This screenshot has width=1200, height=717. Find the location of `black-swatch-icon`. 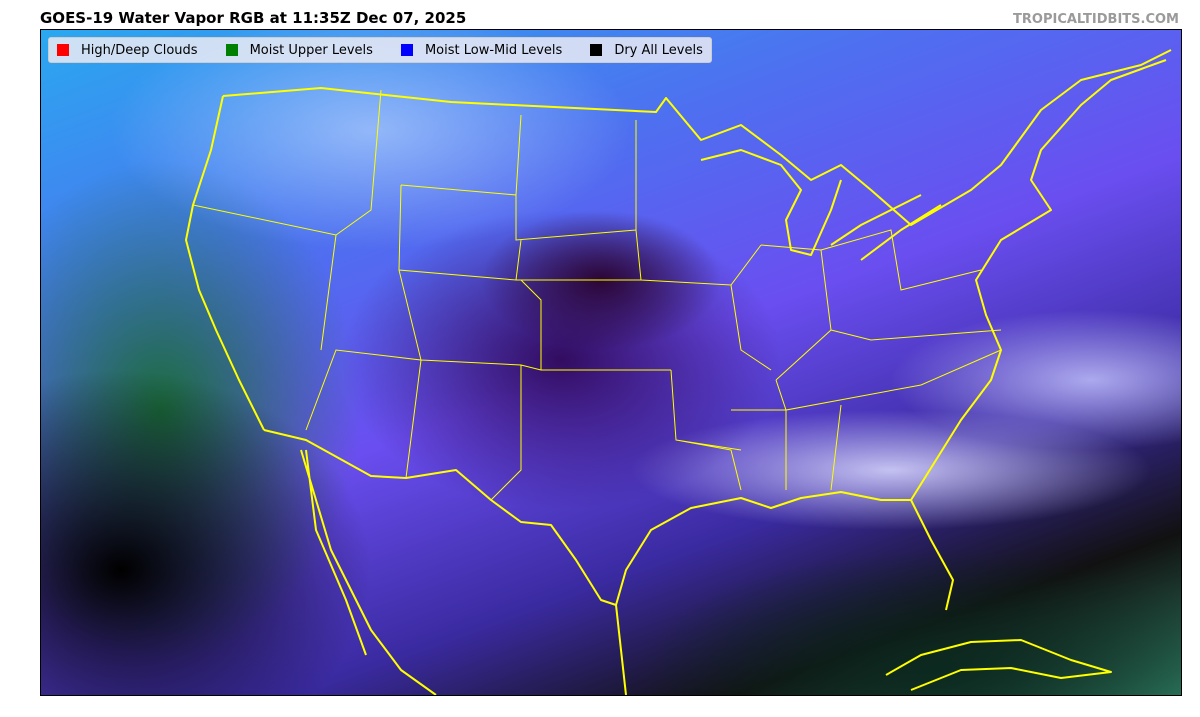

black-swatch-icon is located at coordinates (596, 50).